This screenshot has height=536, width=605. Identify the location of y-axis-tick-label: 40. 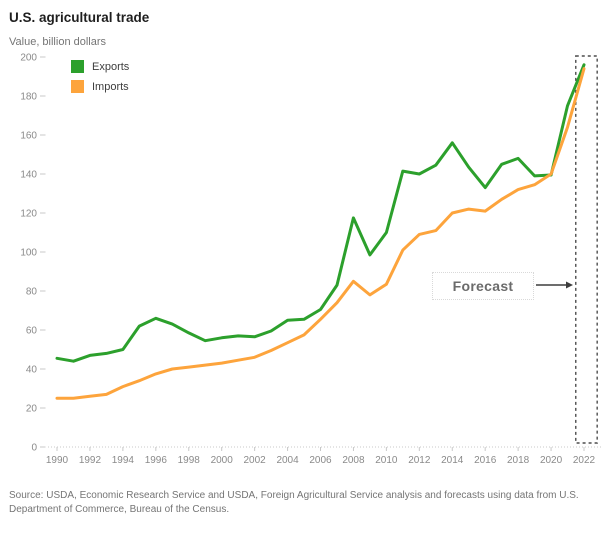
(32, 370).